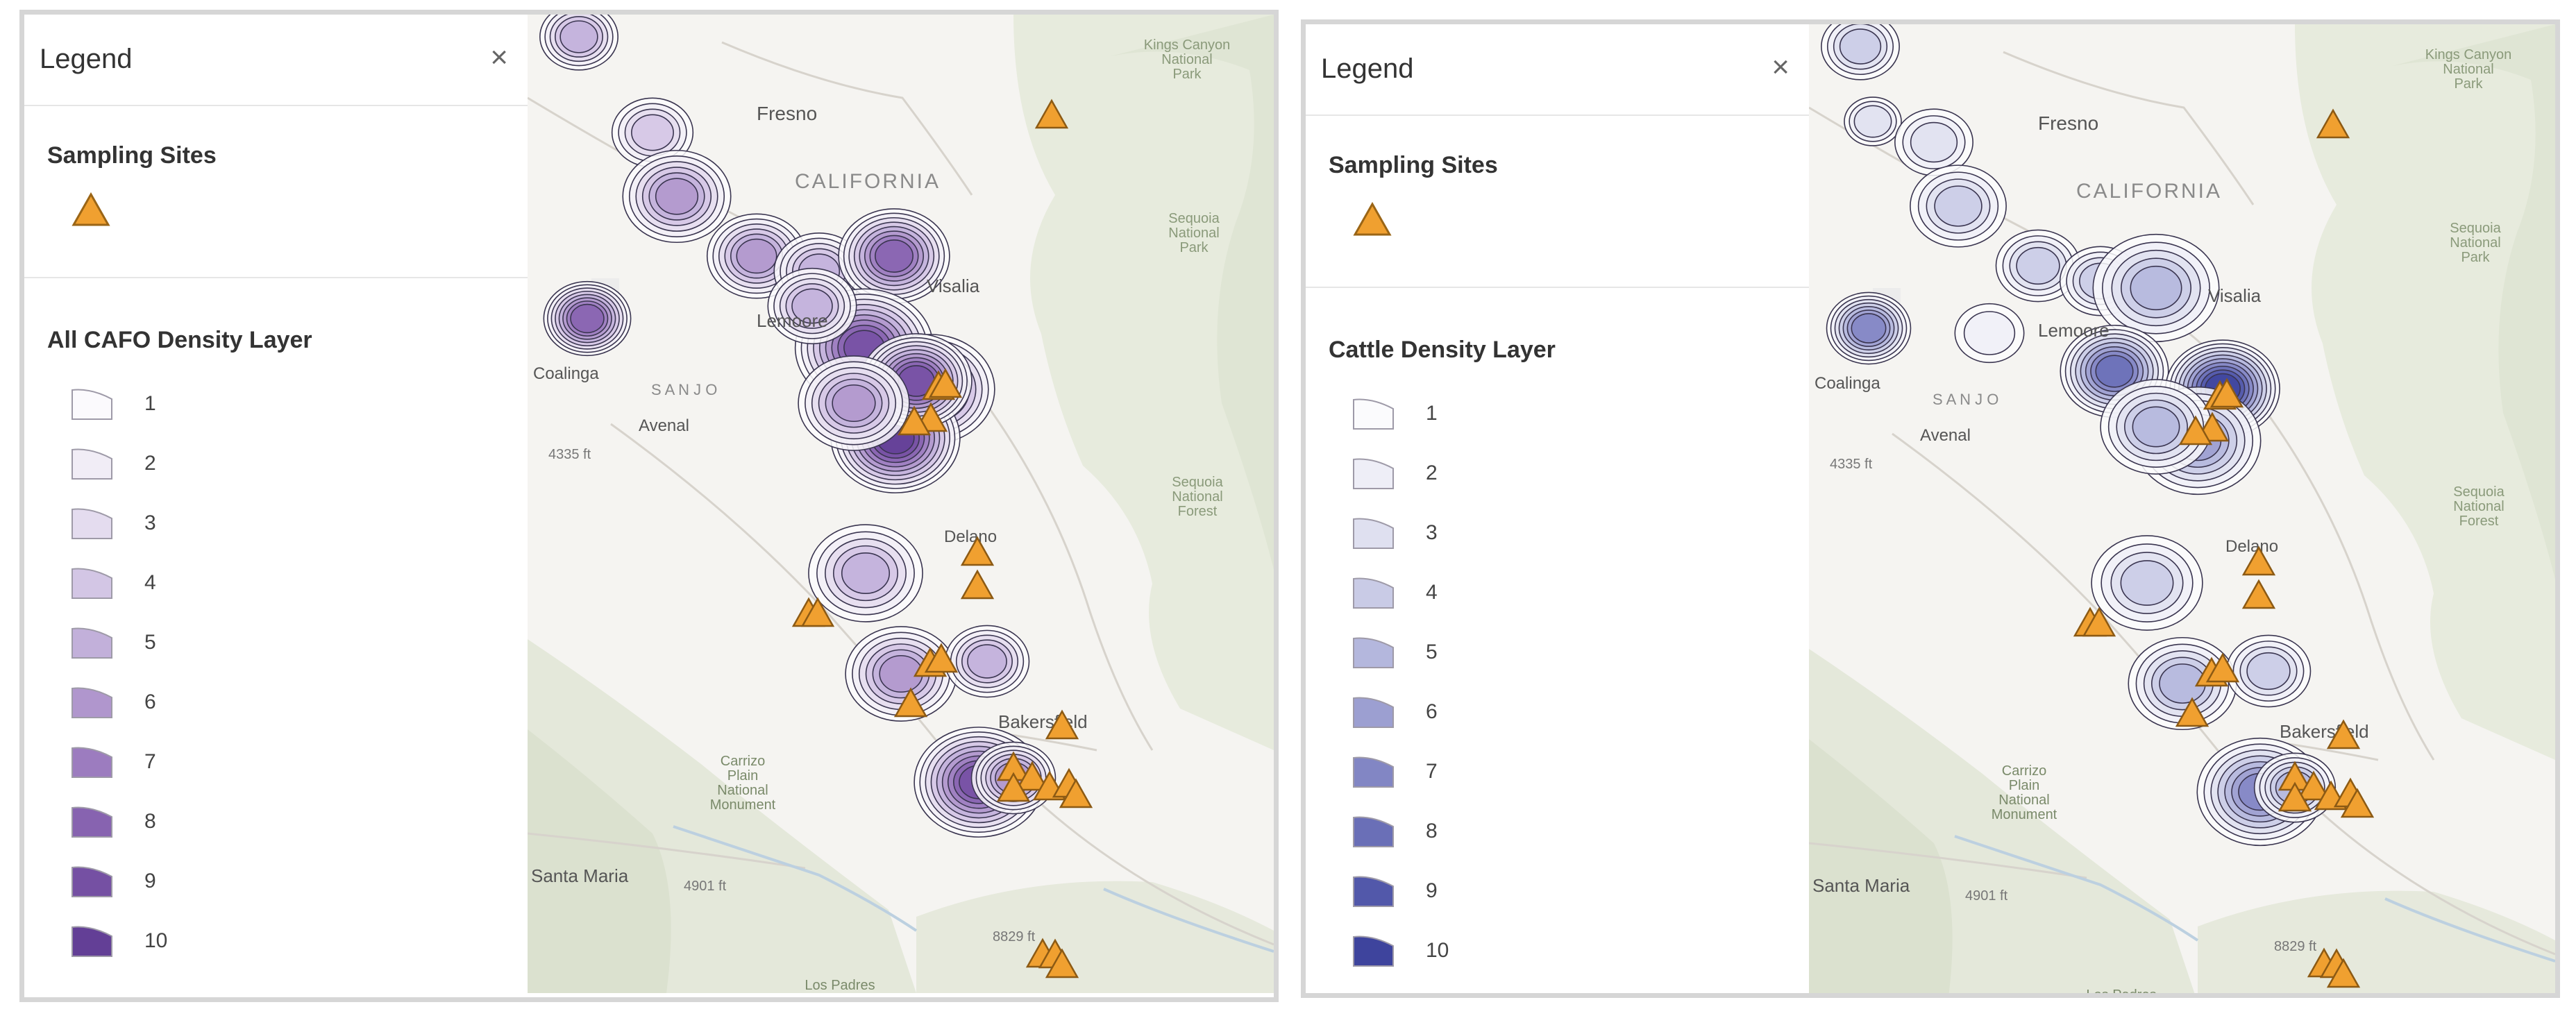 This screenshot has height=1025, width=2576. I want to click on triangle-icon, so click(1372, 219).